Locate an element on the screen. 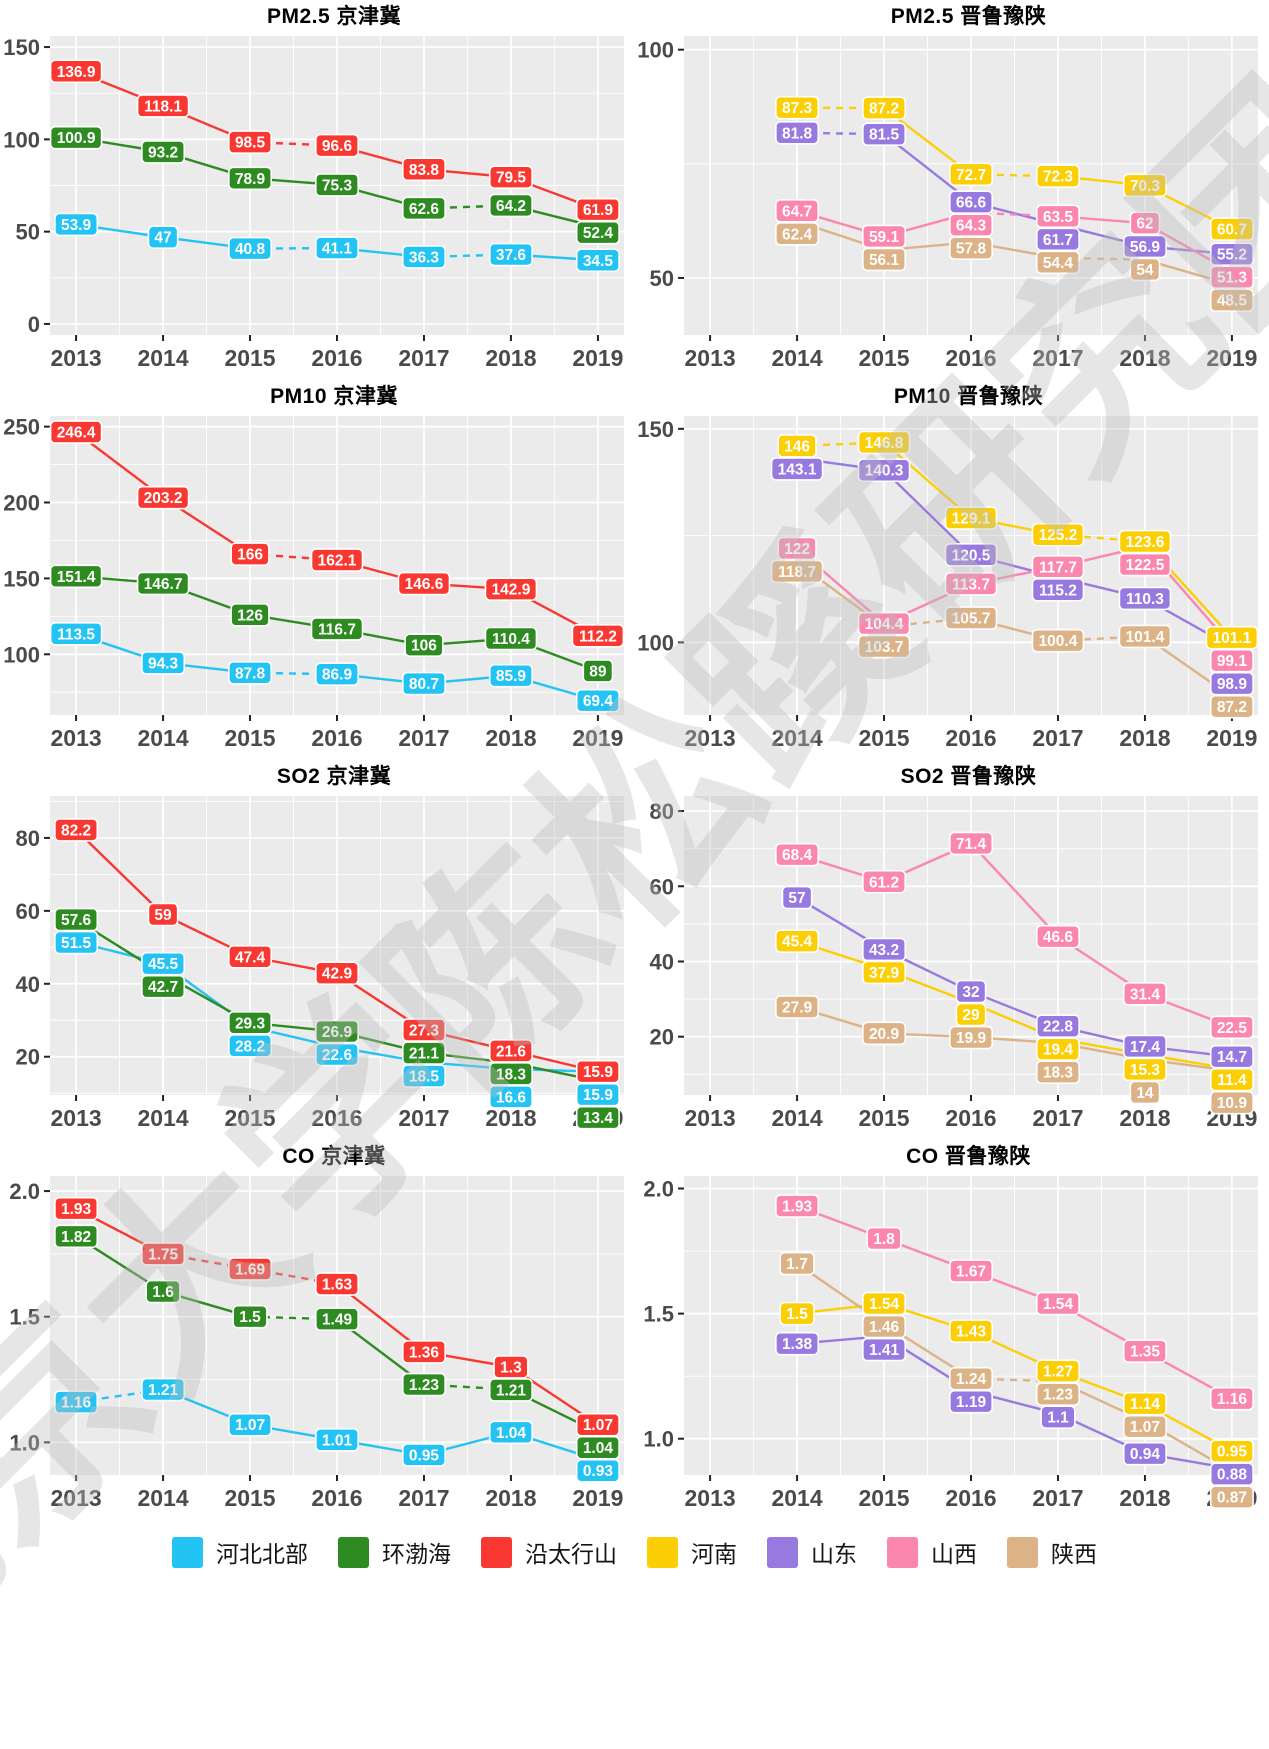 The image size is (1269, 1749). data-label: 17.4 is located at coordinates (1145, 1046).